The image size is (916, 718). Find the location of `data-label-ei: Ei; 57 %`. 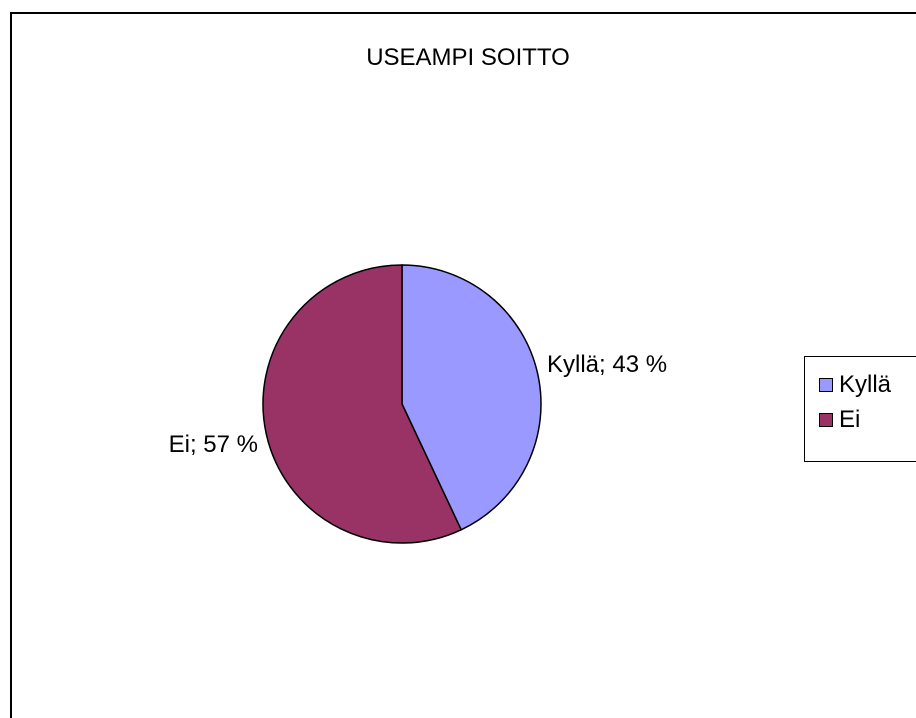

data-label-ei: Ei; 57 % is located at coordinates (213, 444).